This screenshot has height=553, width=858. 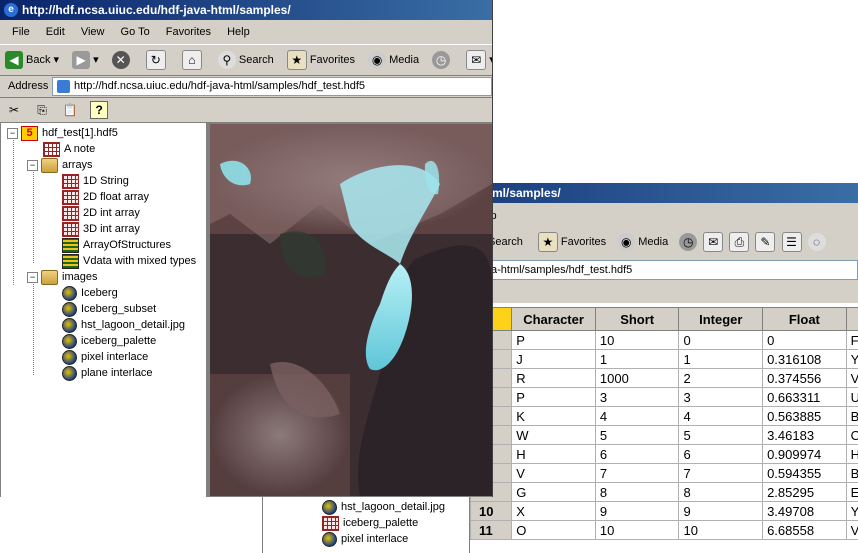 What do you see at coordinates (505, 242) in the screenshot?
I see `back-search-button: Search` at bounding box center [505, 242].